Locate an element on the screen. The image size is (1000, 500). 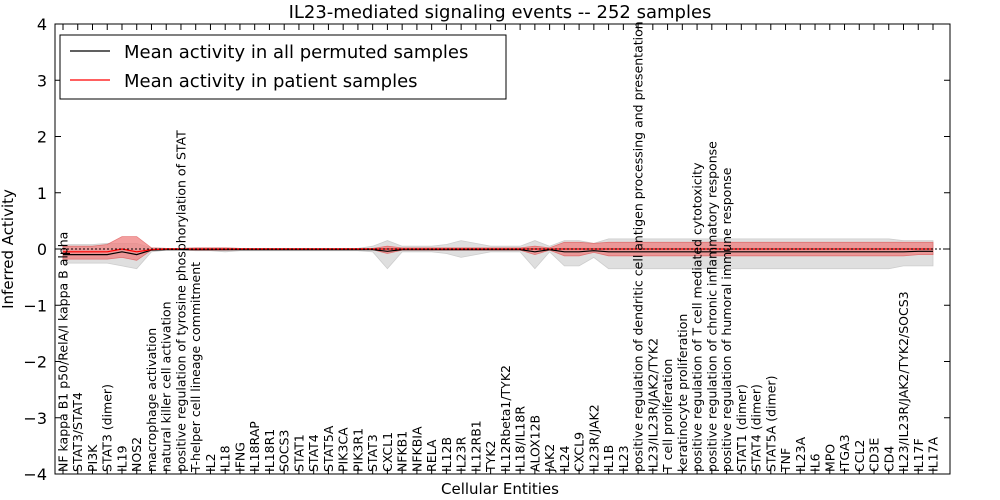
category-label: STAT4 (dimer) is located at coordinates (756, 428).